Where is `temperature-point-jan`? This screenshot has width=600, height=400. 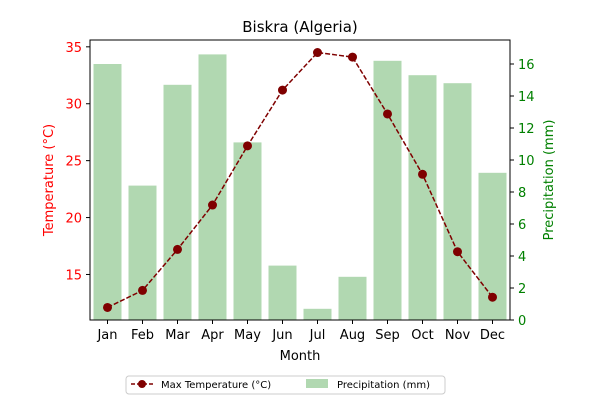 temperature-point-jan is located at coordinates (107, 307).